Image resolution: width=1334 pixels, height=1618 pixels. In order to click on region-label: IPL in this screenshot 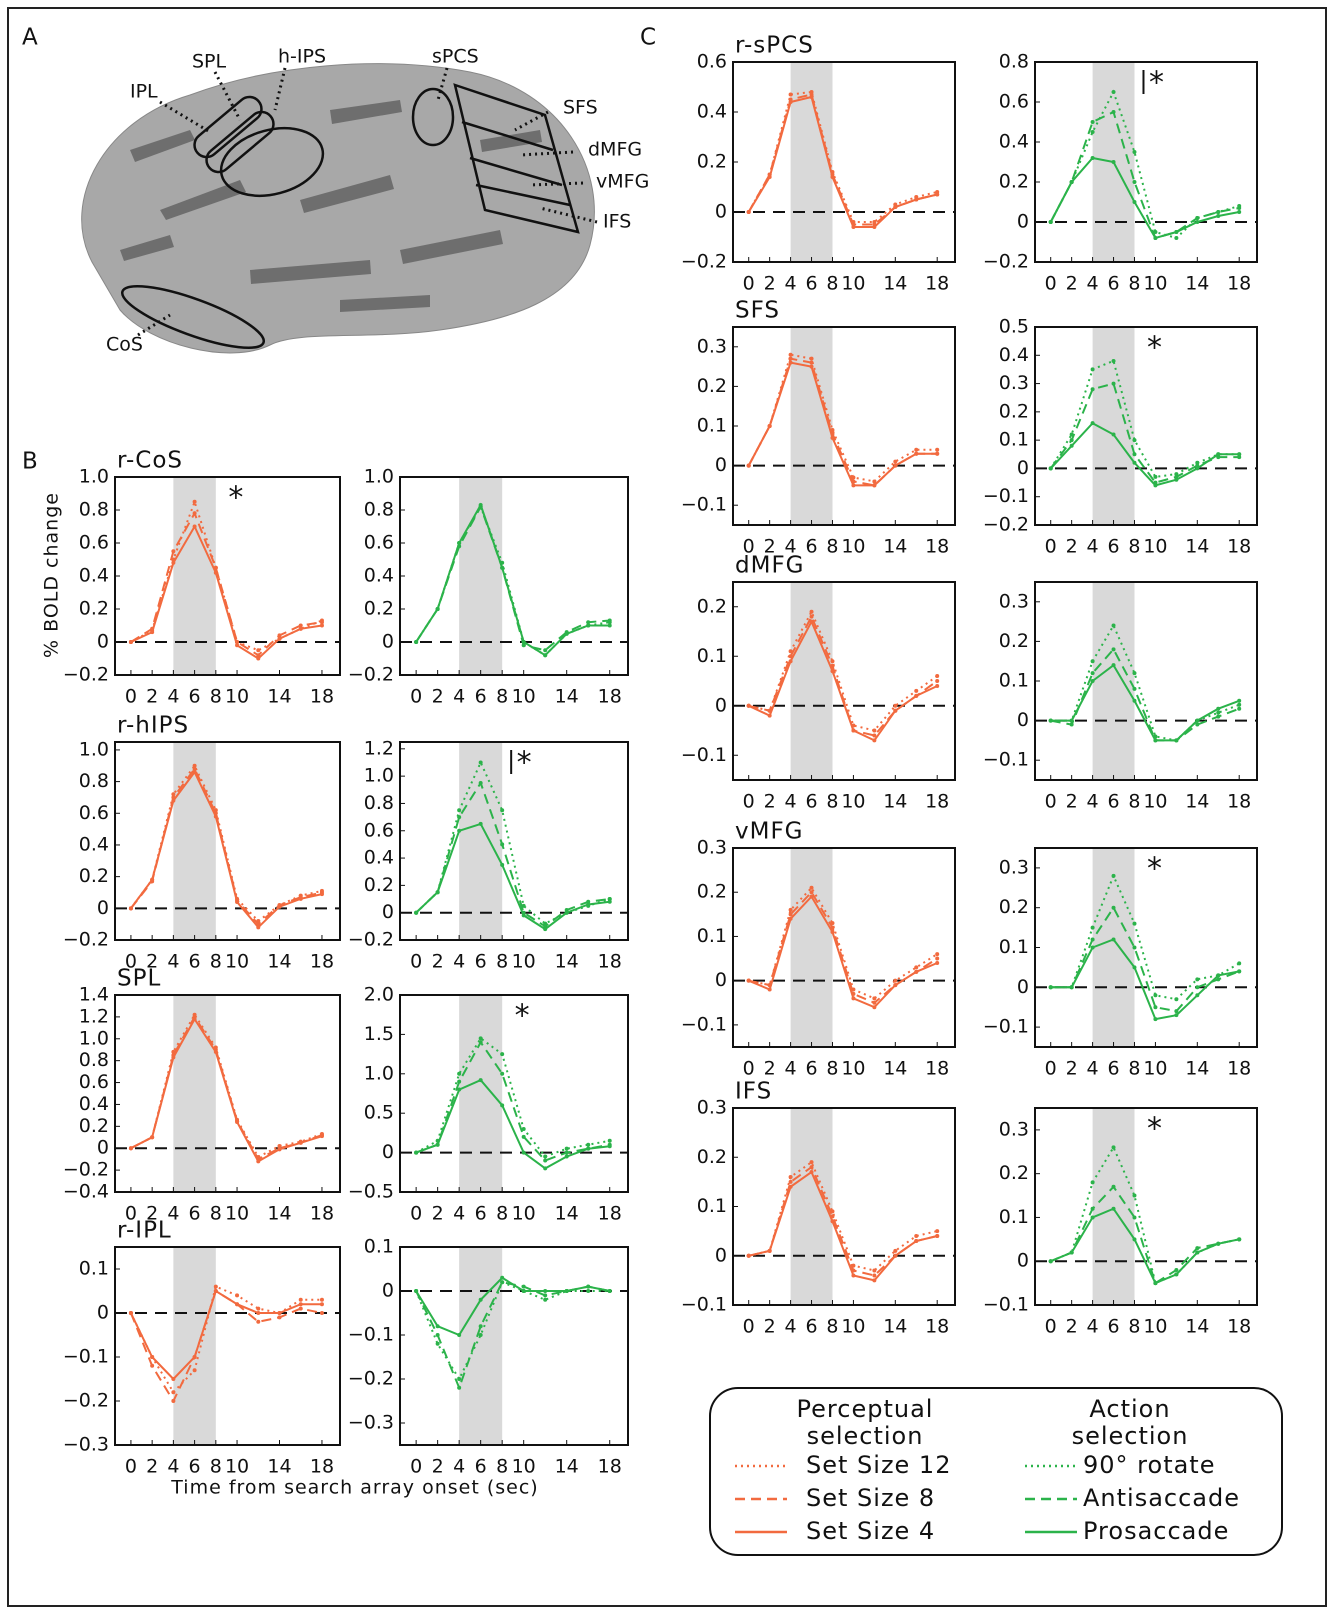, I will do `click(144, 92)`.